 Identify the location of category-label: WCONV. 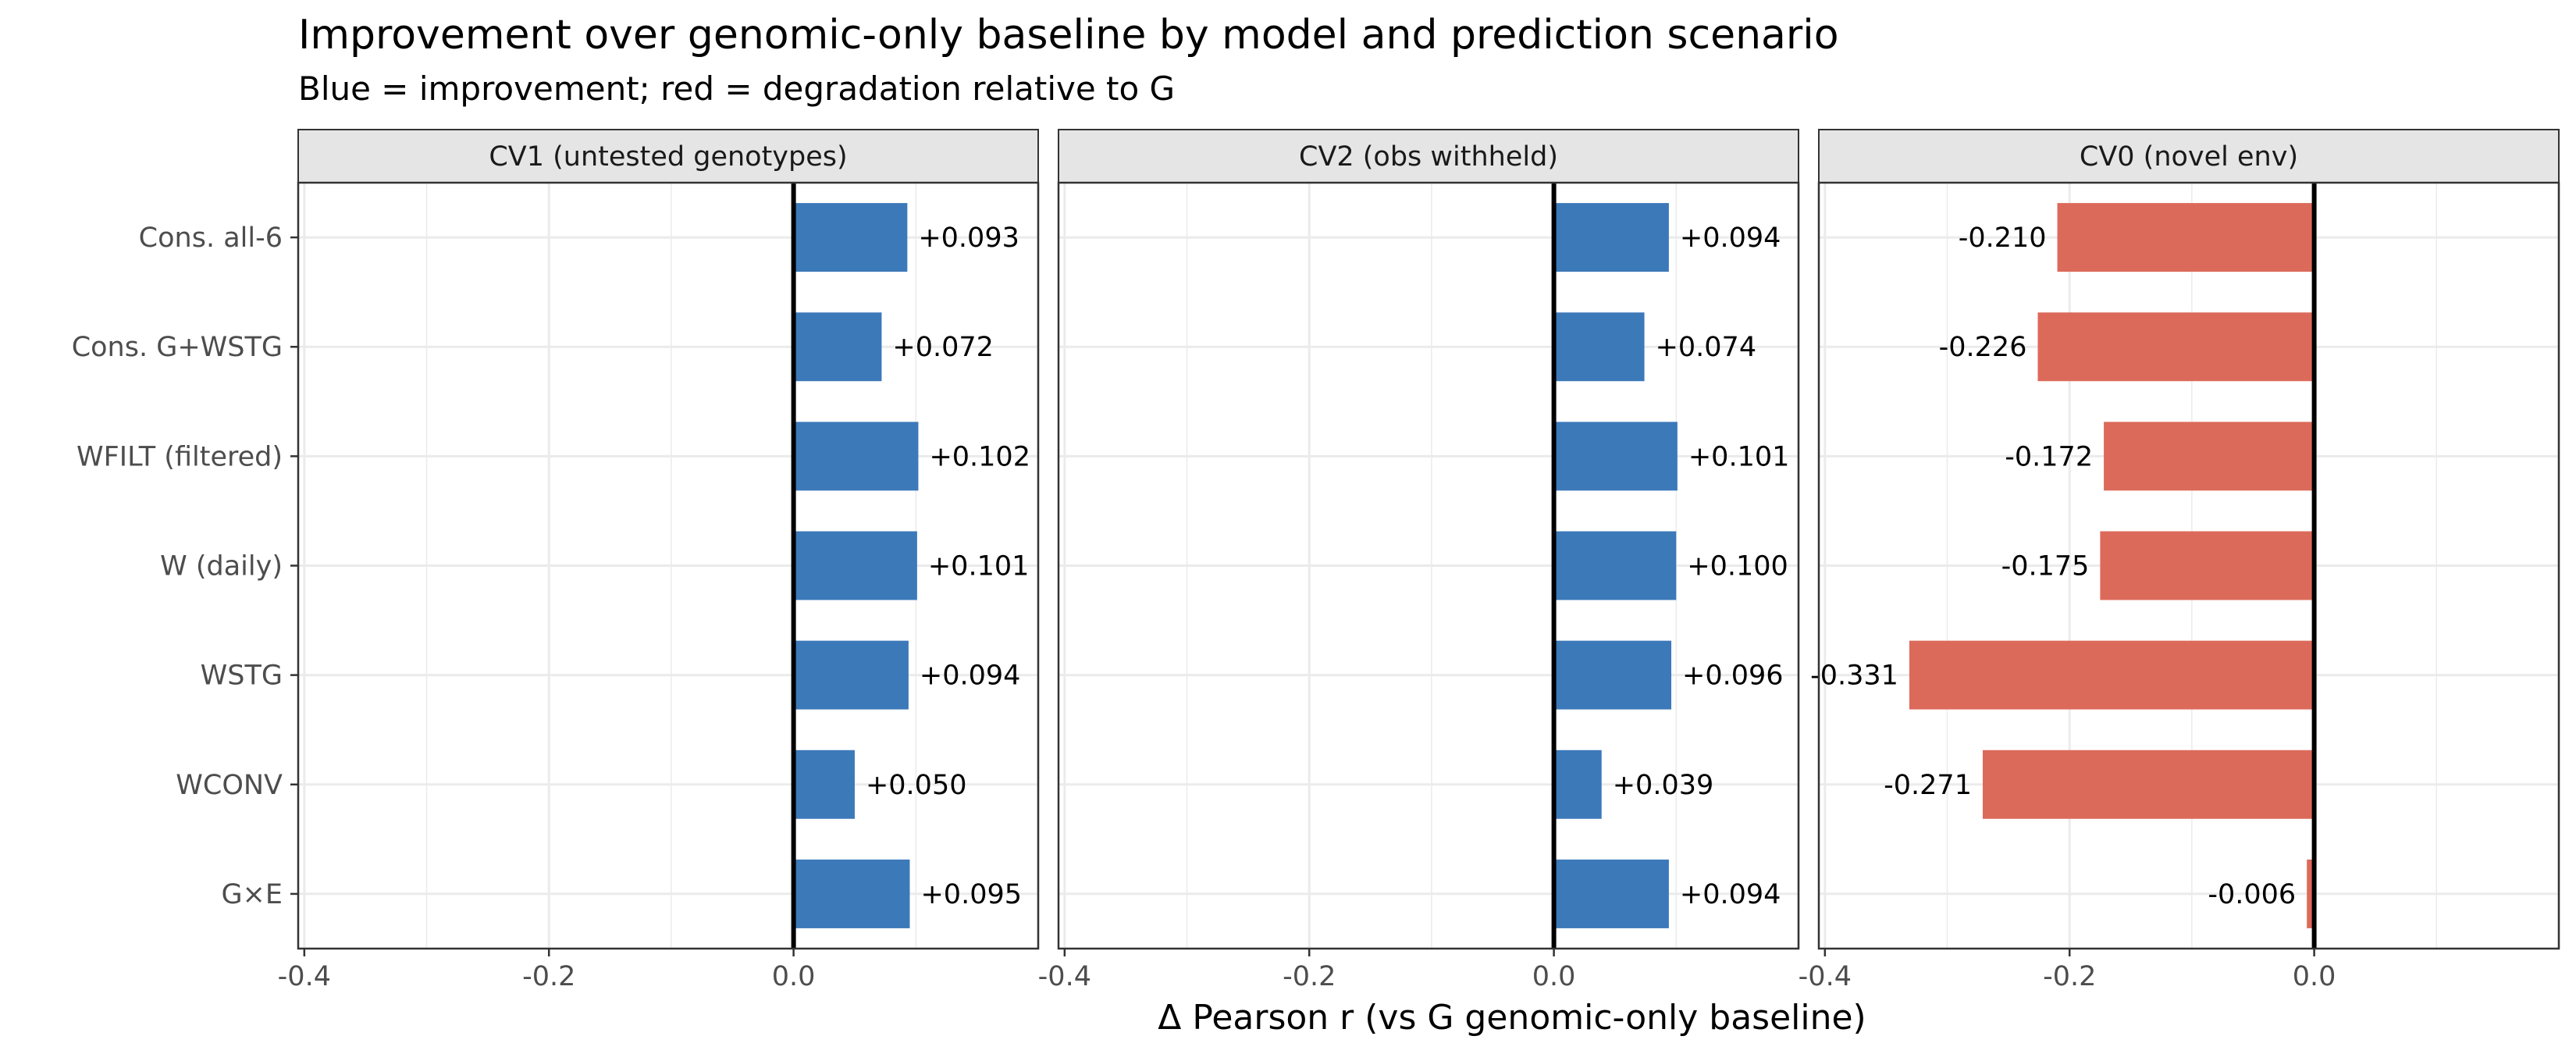
(230, 785).